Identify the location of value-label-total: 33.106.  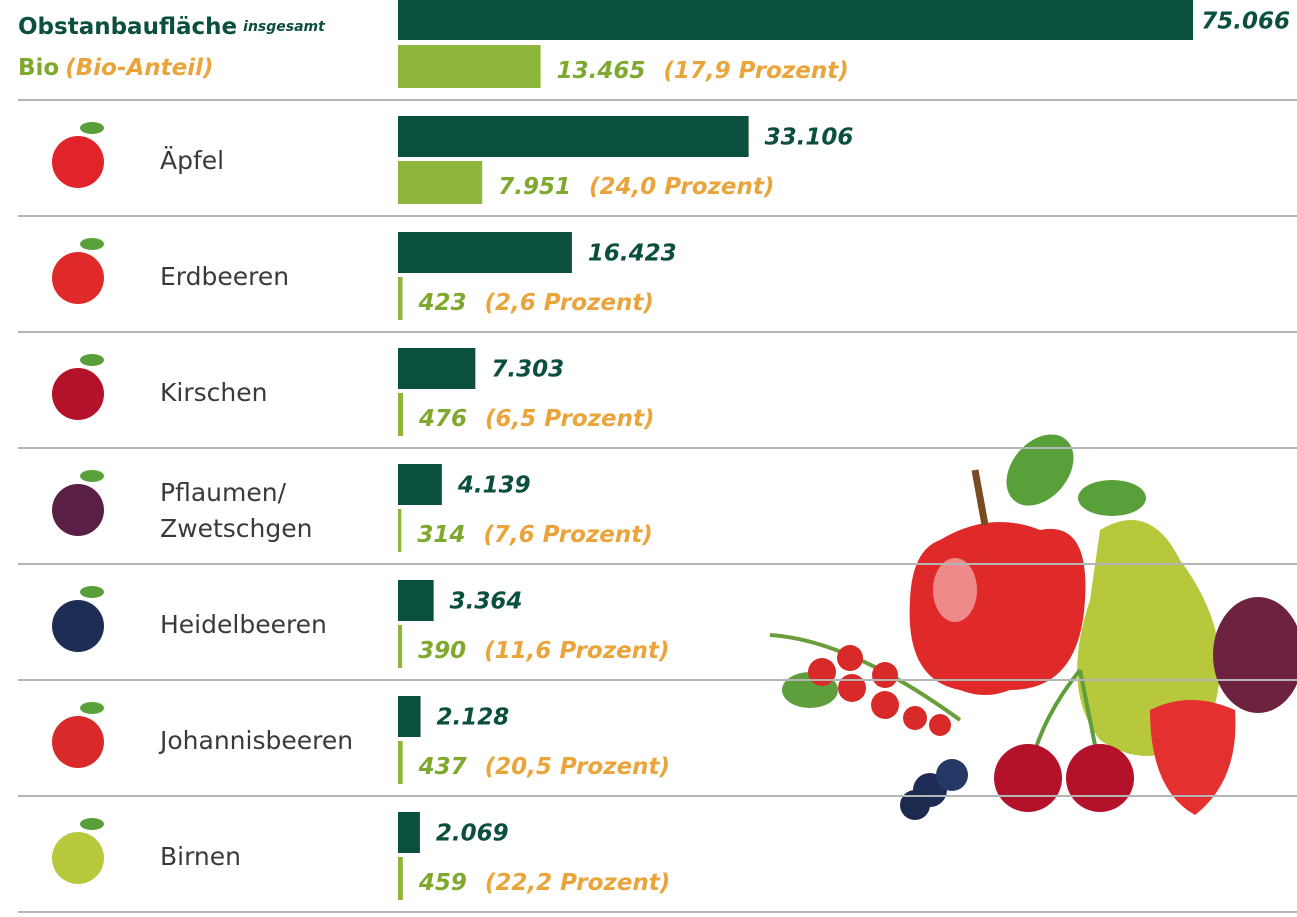
(809, 138).